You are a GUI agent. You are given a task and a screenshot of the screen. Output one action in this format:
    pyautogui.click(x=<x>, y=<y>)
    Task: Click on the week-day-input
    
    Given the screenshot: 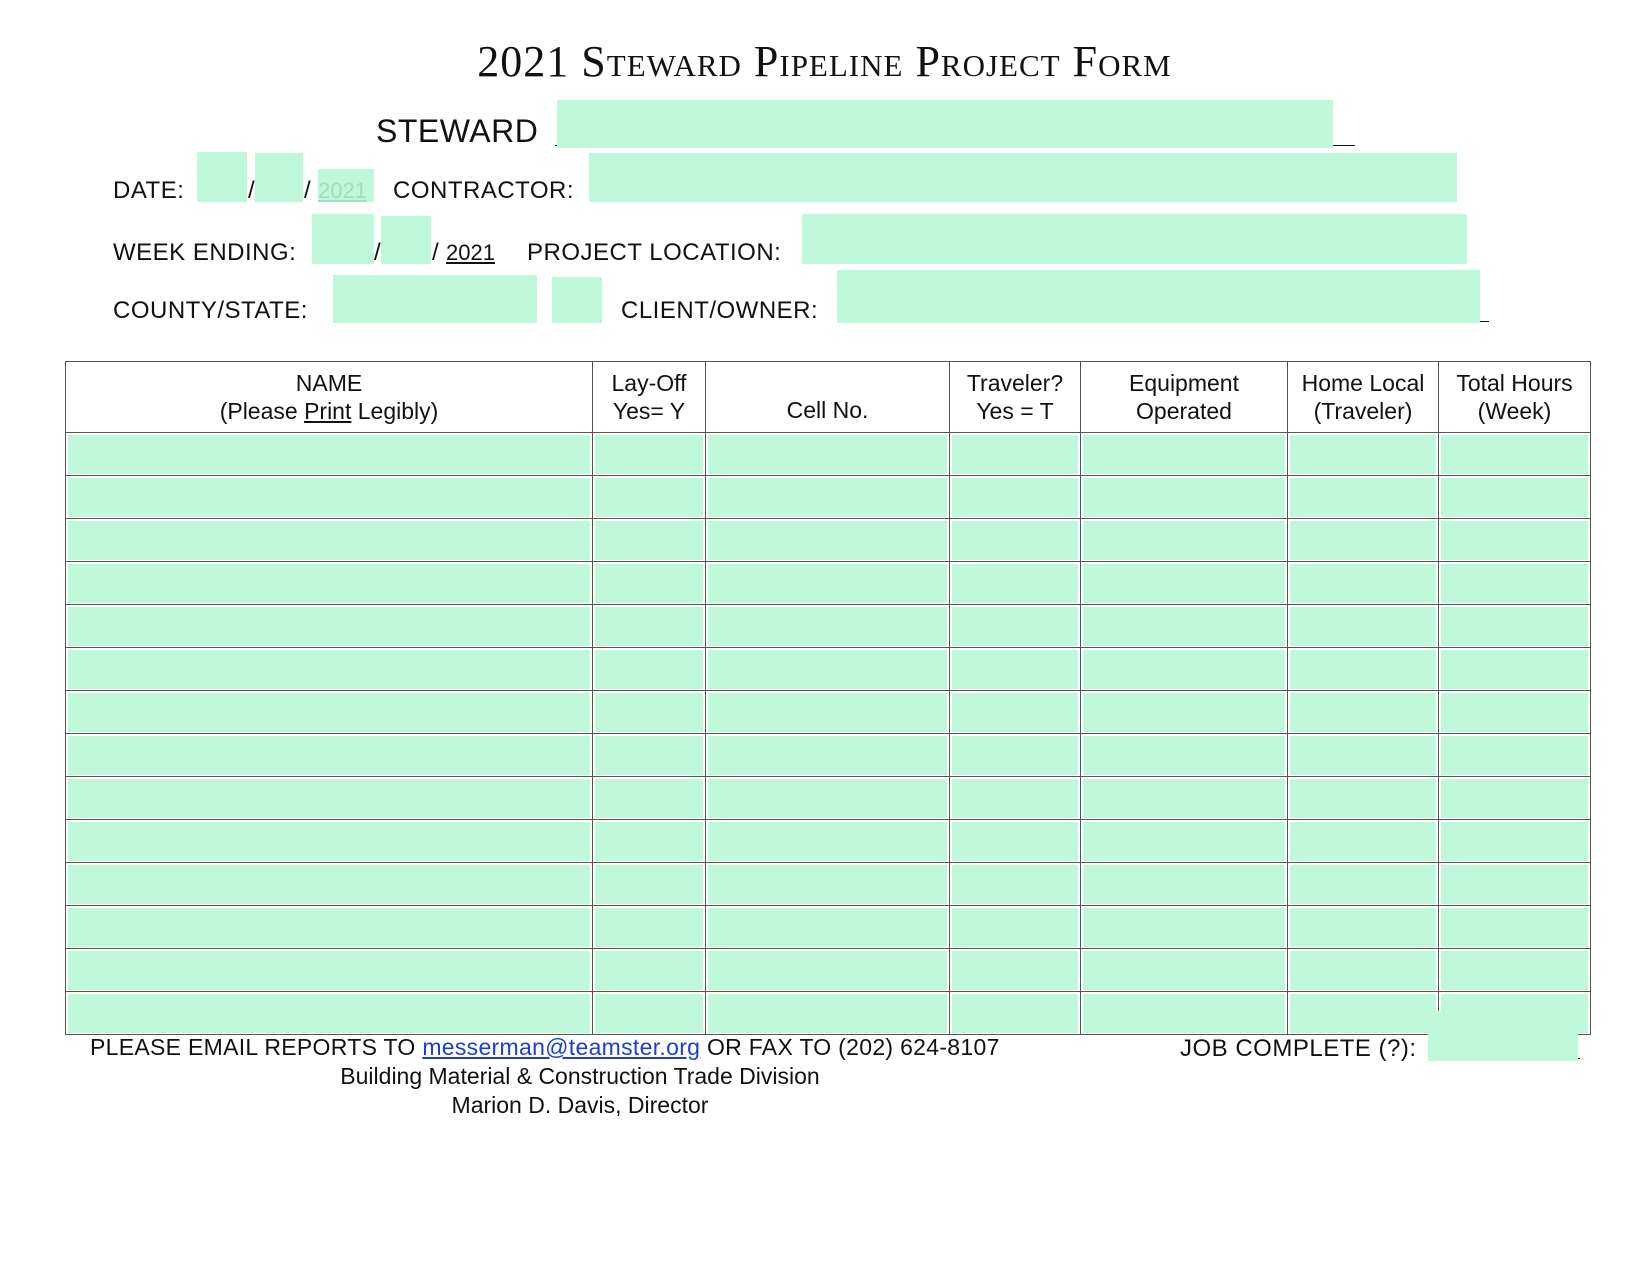 What is the action you would take?
    pyautogui.click(x=406, y=240)
    